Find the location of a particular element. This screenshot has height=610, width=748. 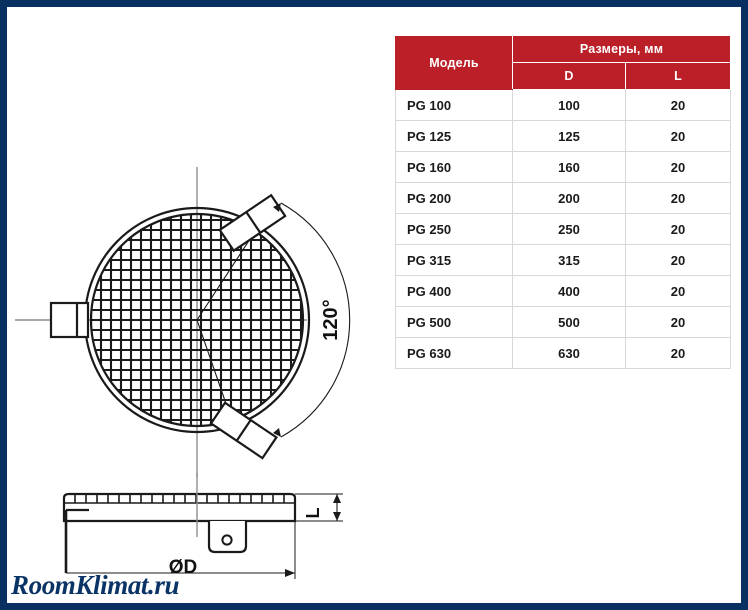

cell-model: PG 400 is located at coordinates (454, 291).